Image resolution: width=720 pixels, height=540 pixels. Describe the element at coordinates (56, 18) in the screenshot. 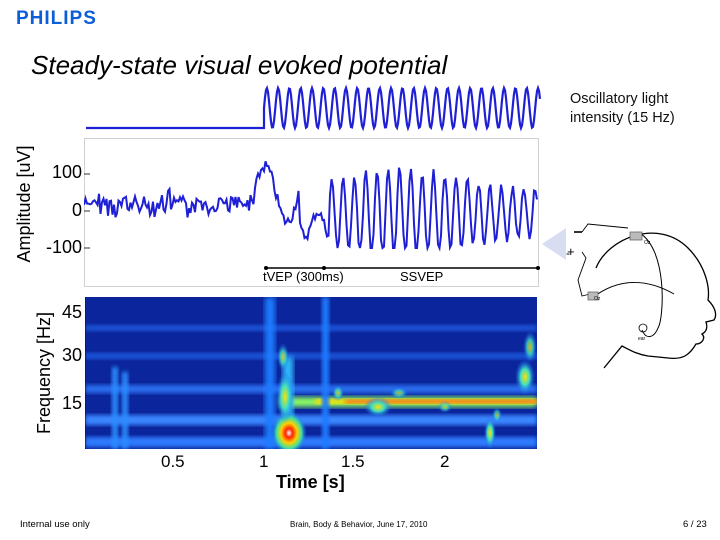

I see `philips-logo: PHILIPS` at that location.